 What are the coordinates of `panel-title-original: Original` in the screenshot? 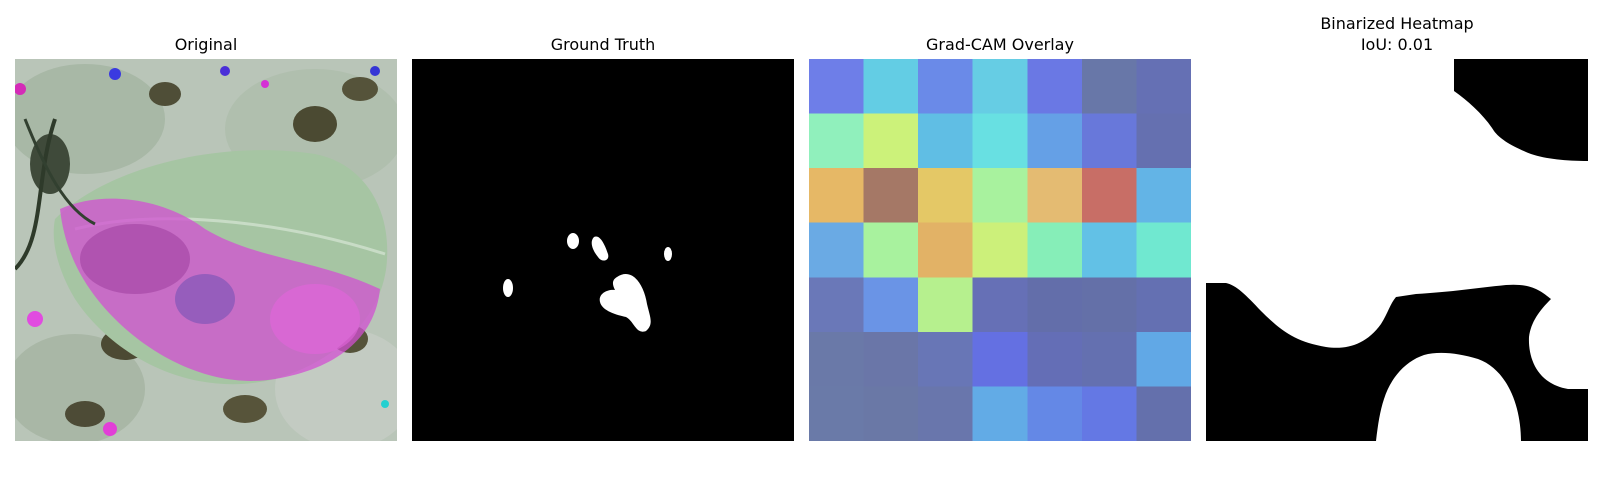 It's located at (206, 44).